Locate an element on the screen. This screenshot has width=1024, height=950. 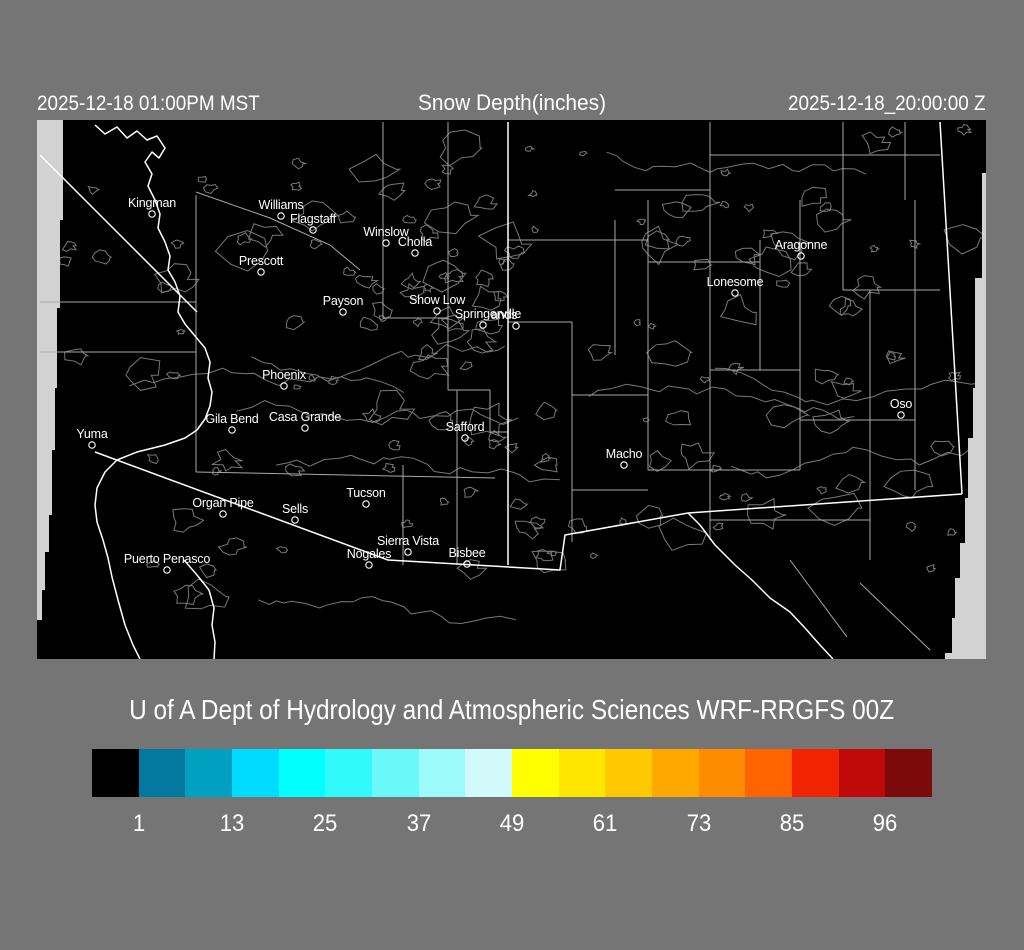
colorbar-tick-label: 73 is located at coordinates (698, 823).